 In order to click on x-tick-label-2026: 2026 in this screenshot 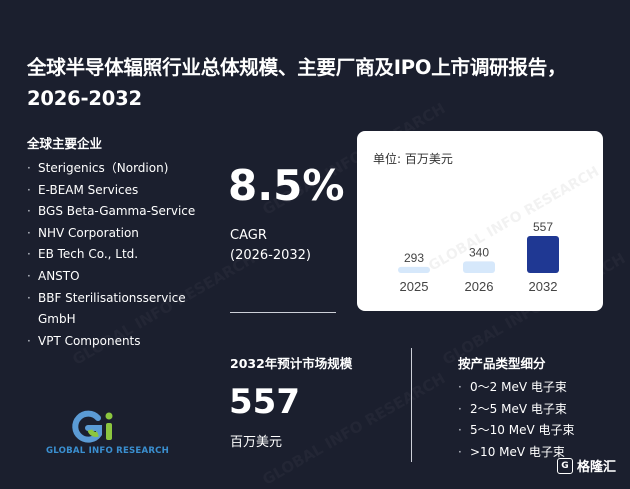, I will do `click(479, 286)`.